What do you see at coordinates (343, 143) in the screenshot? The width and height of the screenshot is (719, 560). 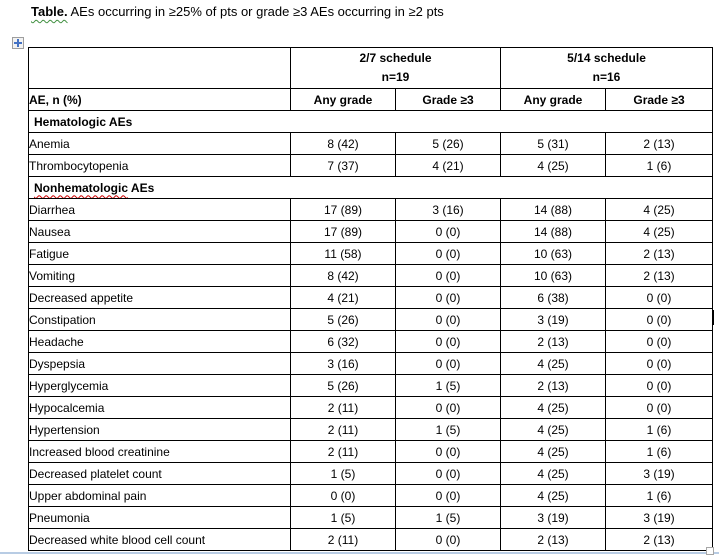 I see `ae-value-cell: 8 (42)` at bounding box center [343, 143].